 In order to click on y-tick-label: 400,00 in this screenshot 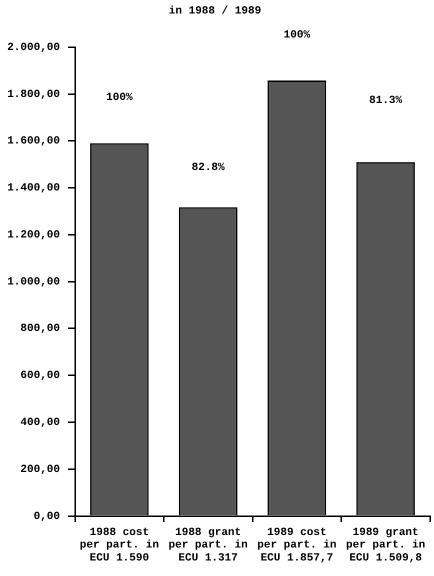, I will do `click(40, 423)`.